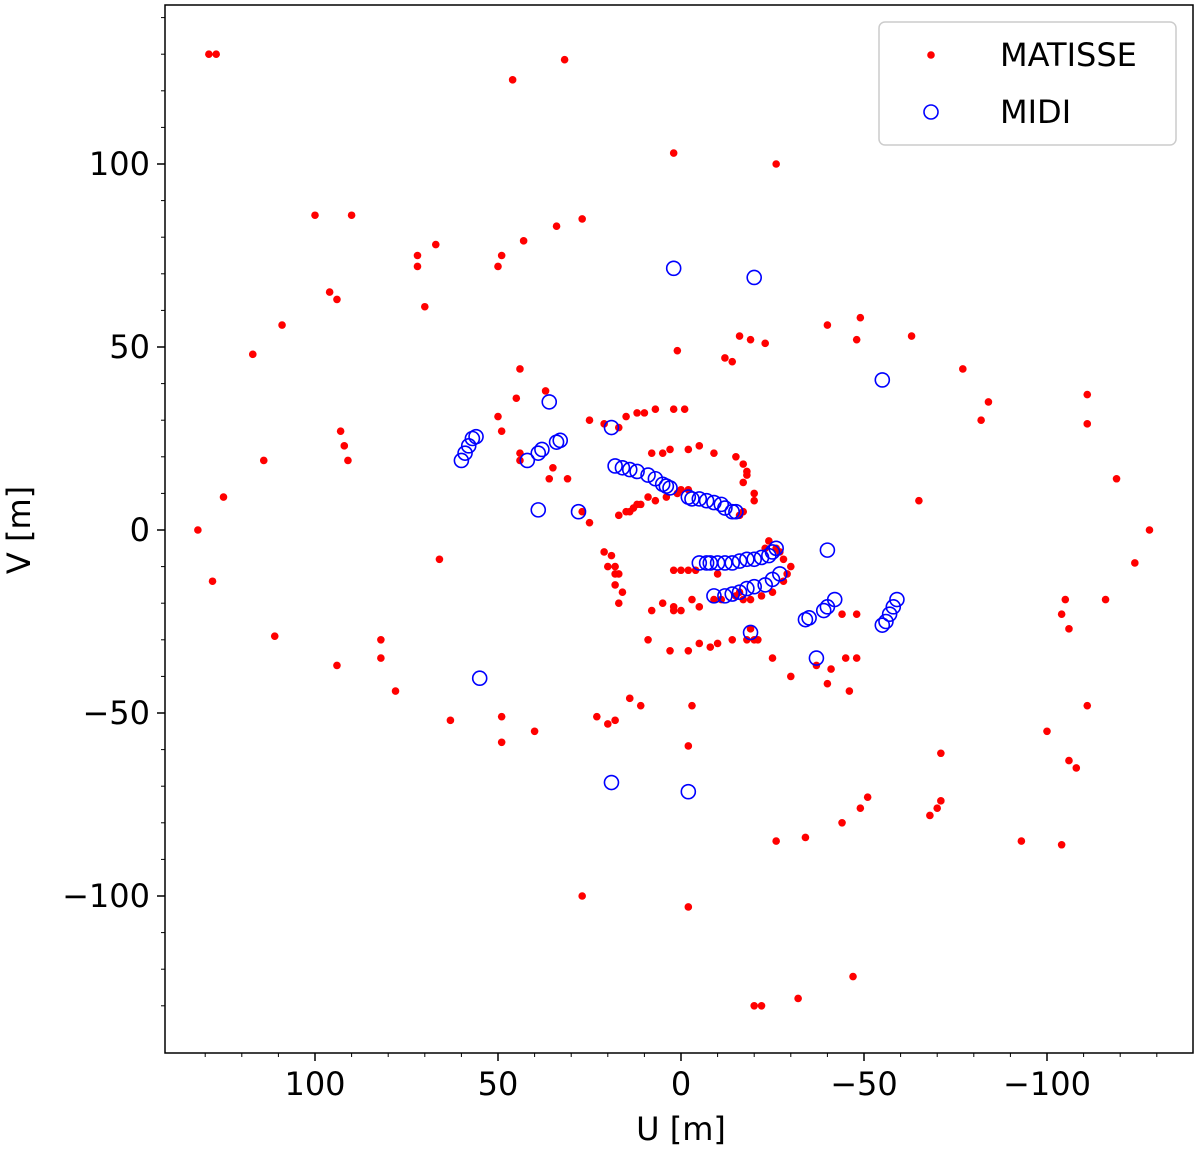 Image resolution: width=1200 pixels, height=1150 pixels. What do you see at coordinates (1027, 83) in the screenshot?
I see `legend-box` at bounding box center [1027, 83].